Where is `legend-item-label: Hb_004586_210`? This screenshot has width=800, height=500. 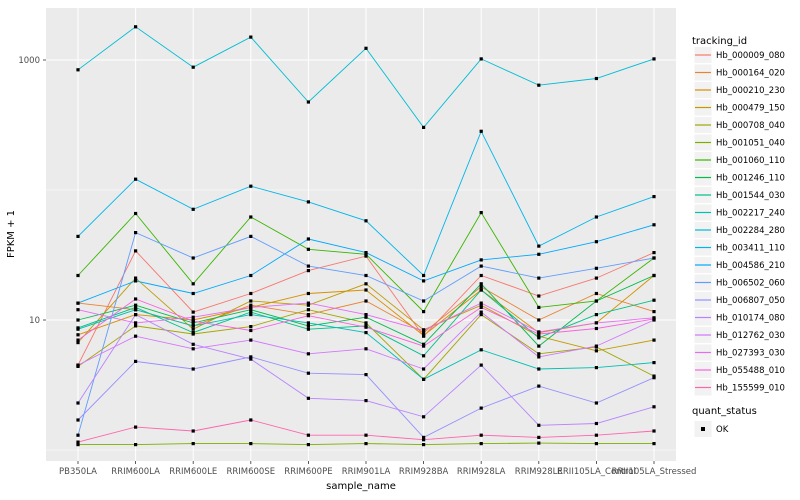
legend-item-label: Hb_004586_210 is located at coordinates (750, 266).